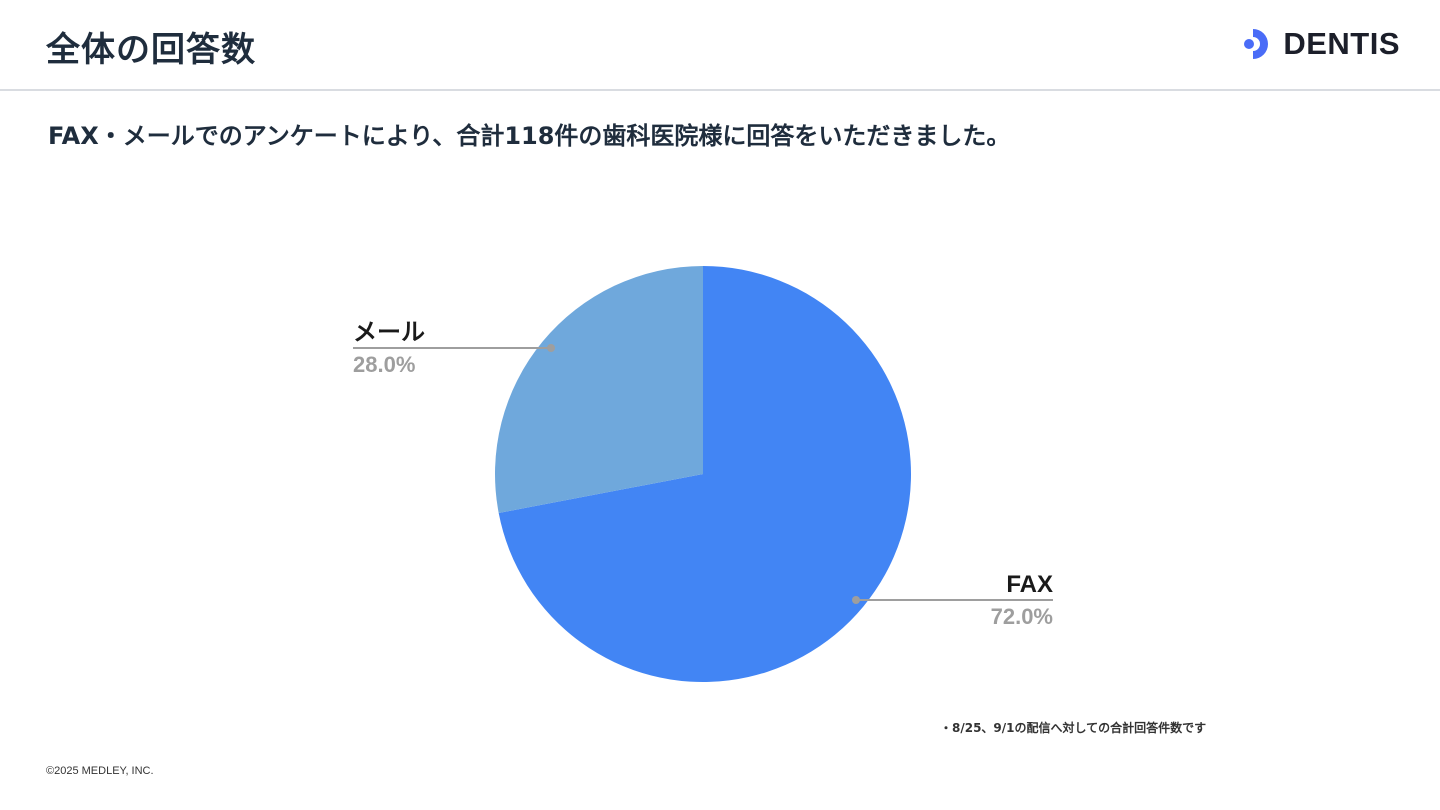 This screenshot has height=810, width=1440. What do you see at coordinates (389, 332) in the screenshot?
I see `slice-label-mail: メール` at bounding box center [389, 332].